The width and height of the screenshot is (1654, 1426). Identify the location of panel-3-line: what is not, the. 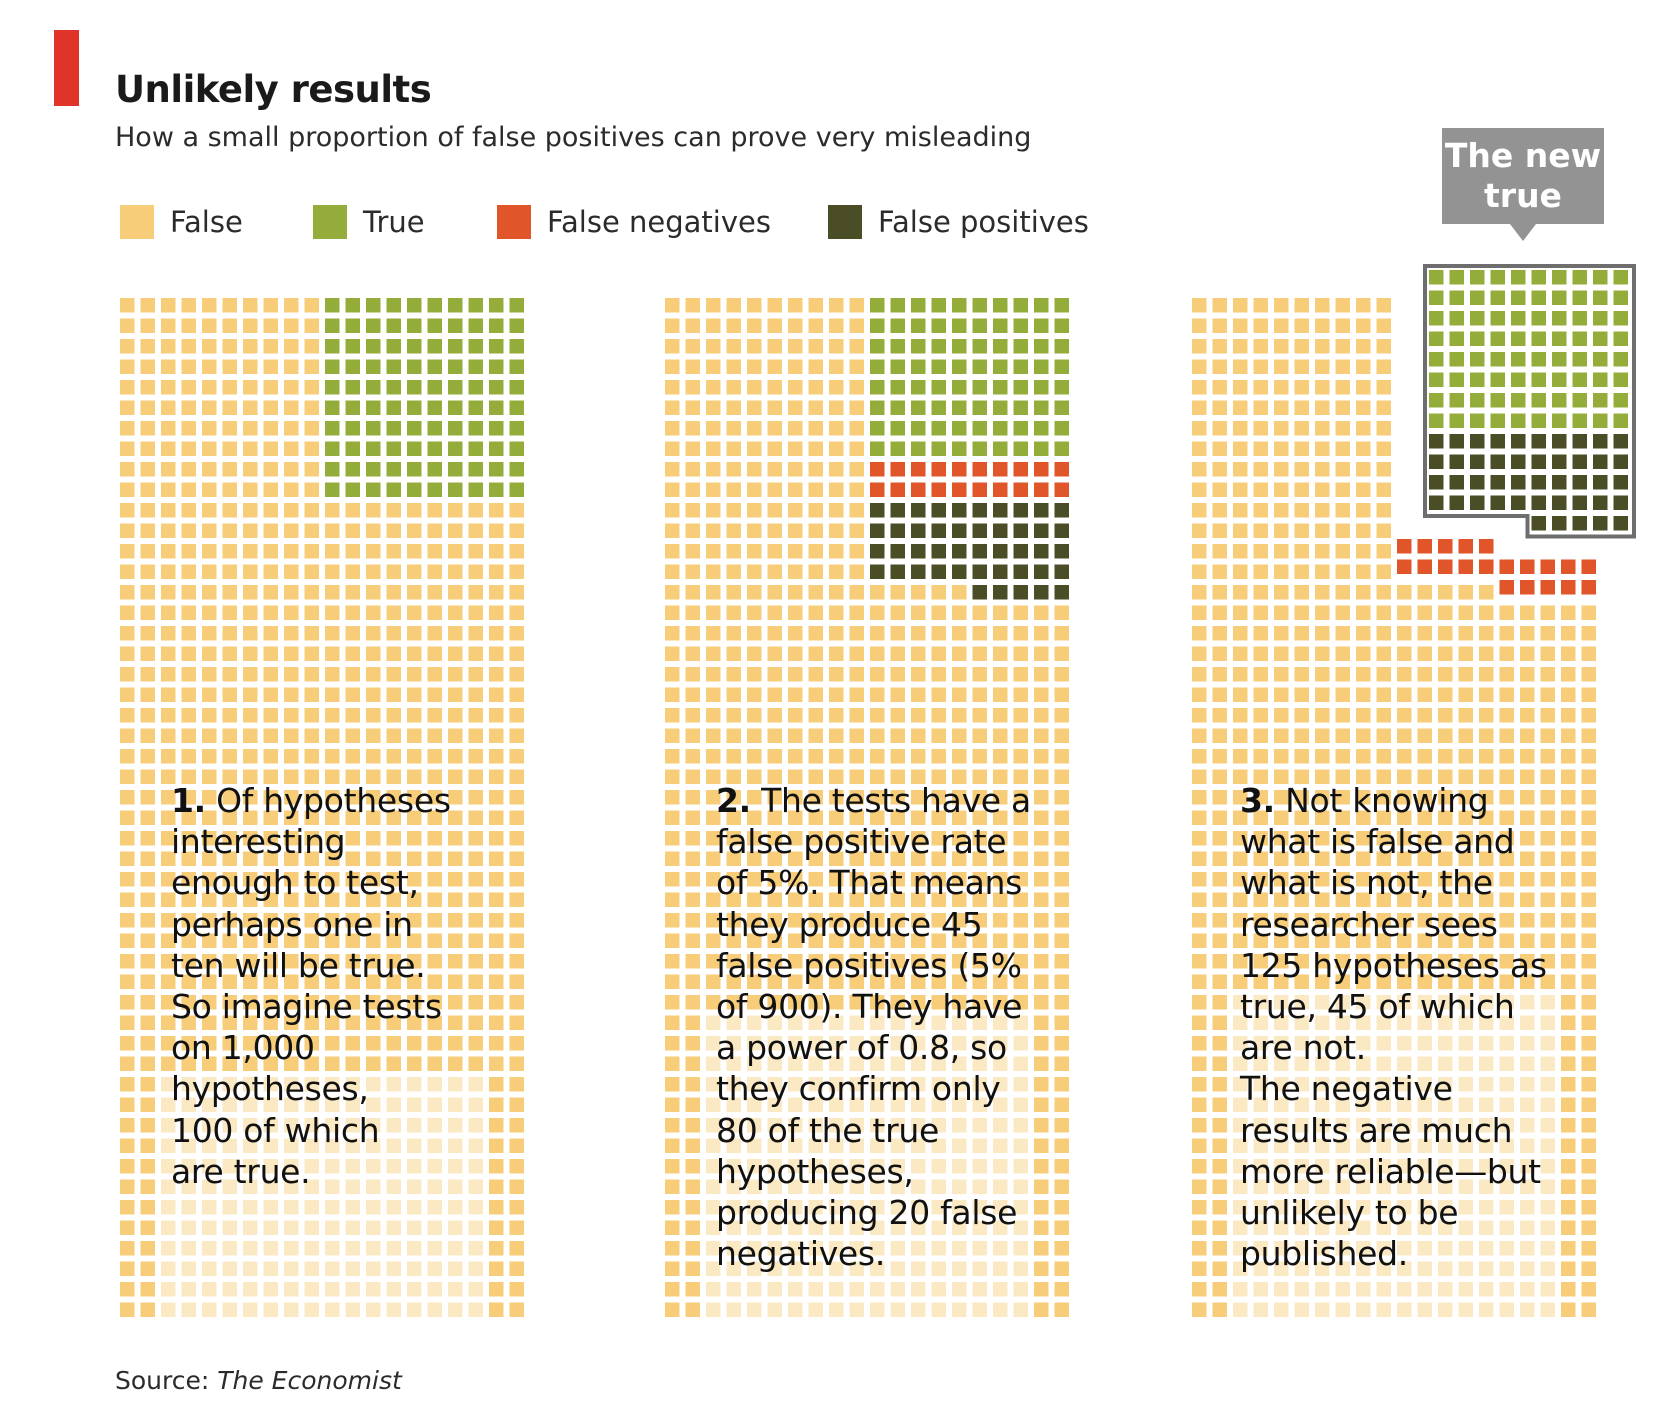
(1366, 883).